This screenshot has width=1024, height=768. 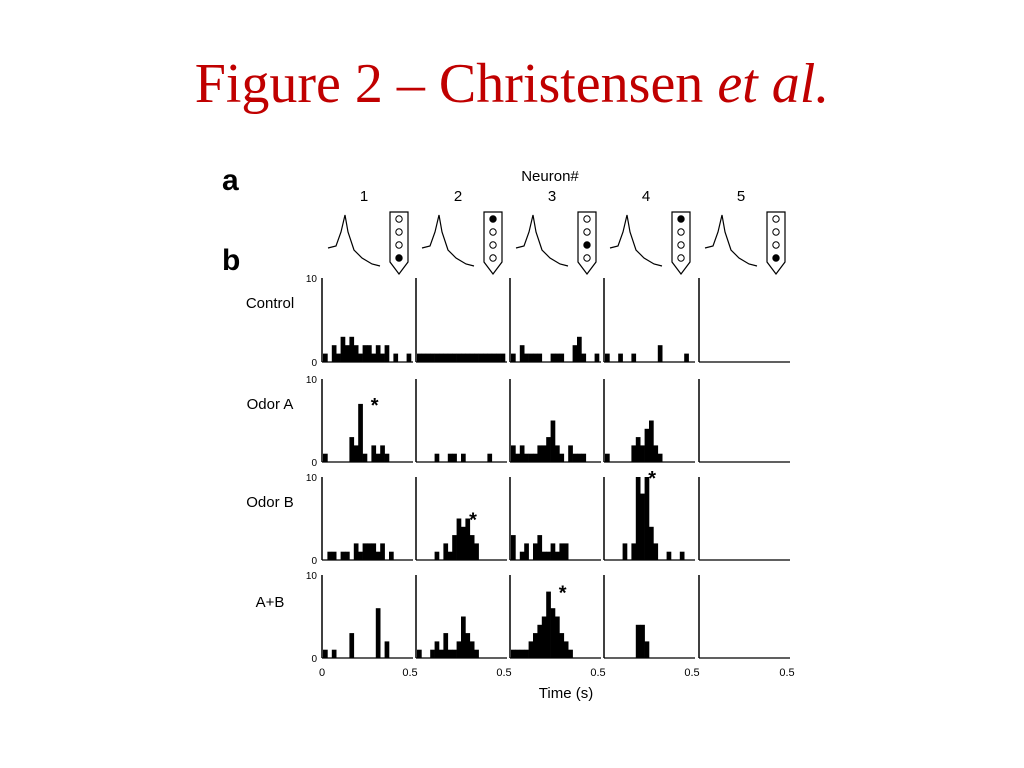 What do you see at coordinates (364, 196) in the screenshot?
I see `neuron-number-1: 1` at bounding box center [364, 196].